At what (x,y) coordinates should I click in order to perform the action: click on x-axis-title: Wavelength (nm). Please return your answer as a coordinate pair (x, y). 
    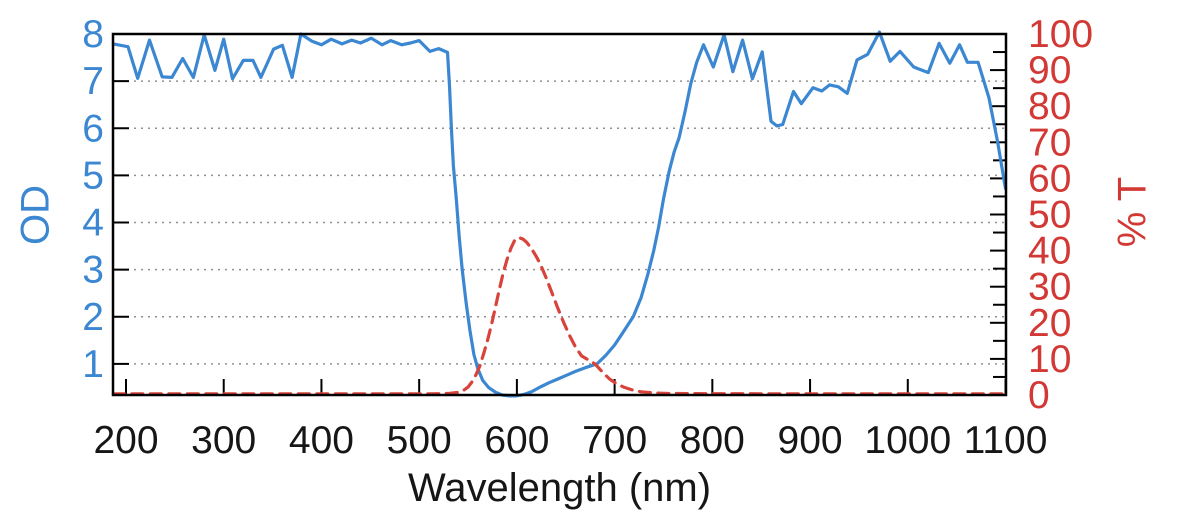
    Looking at the image, I should click on (559, 488).